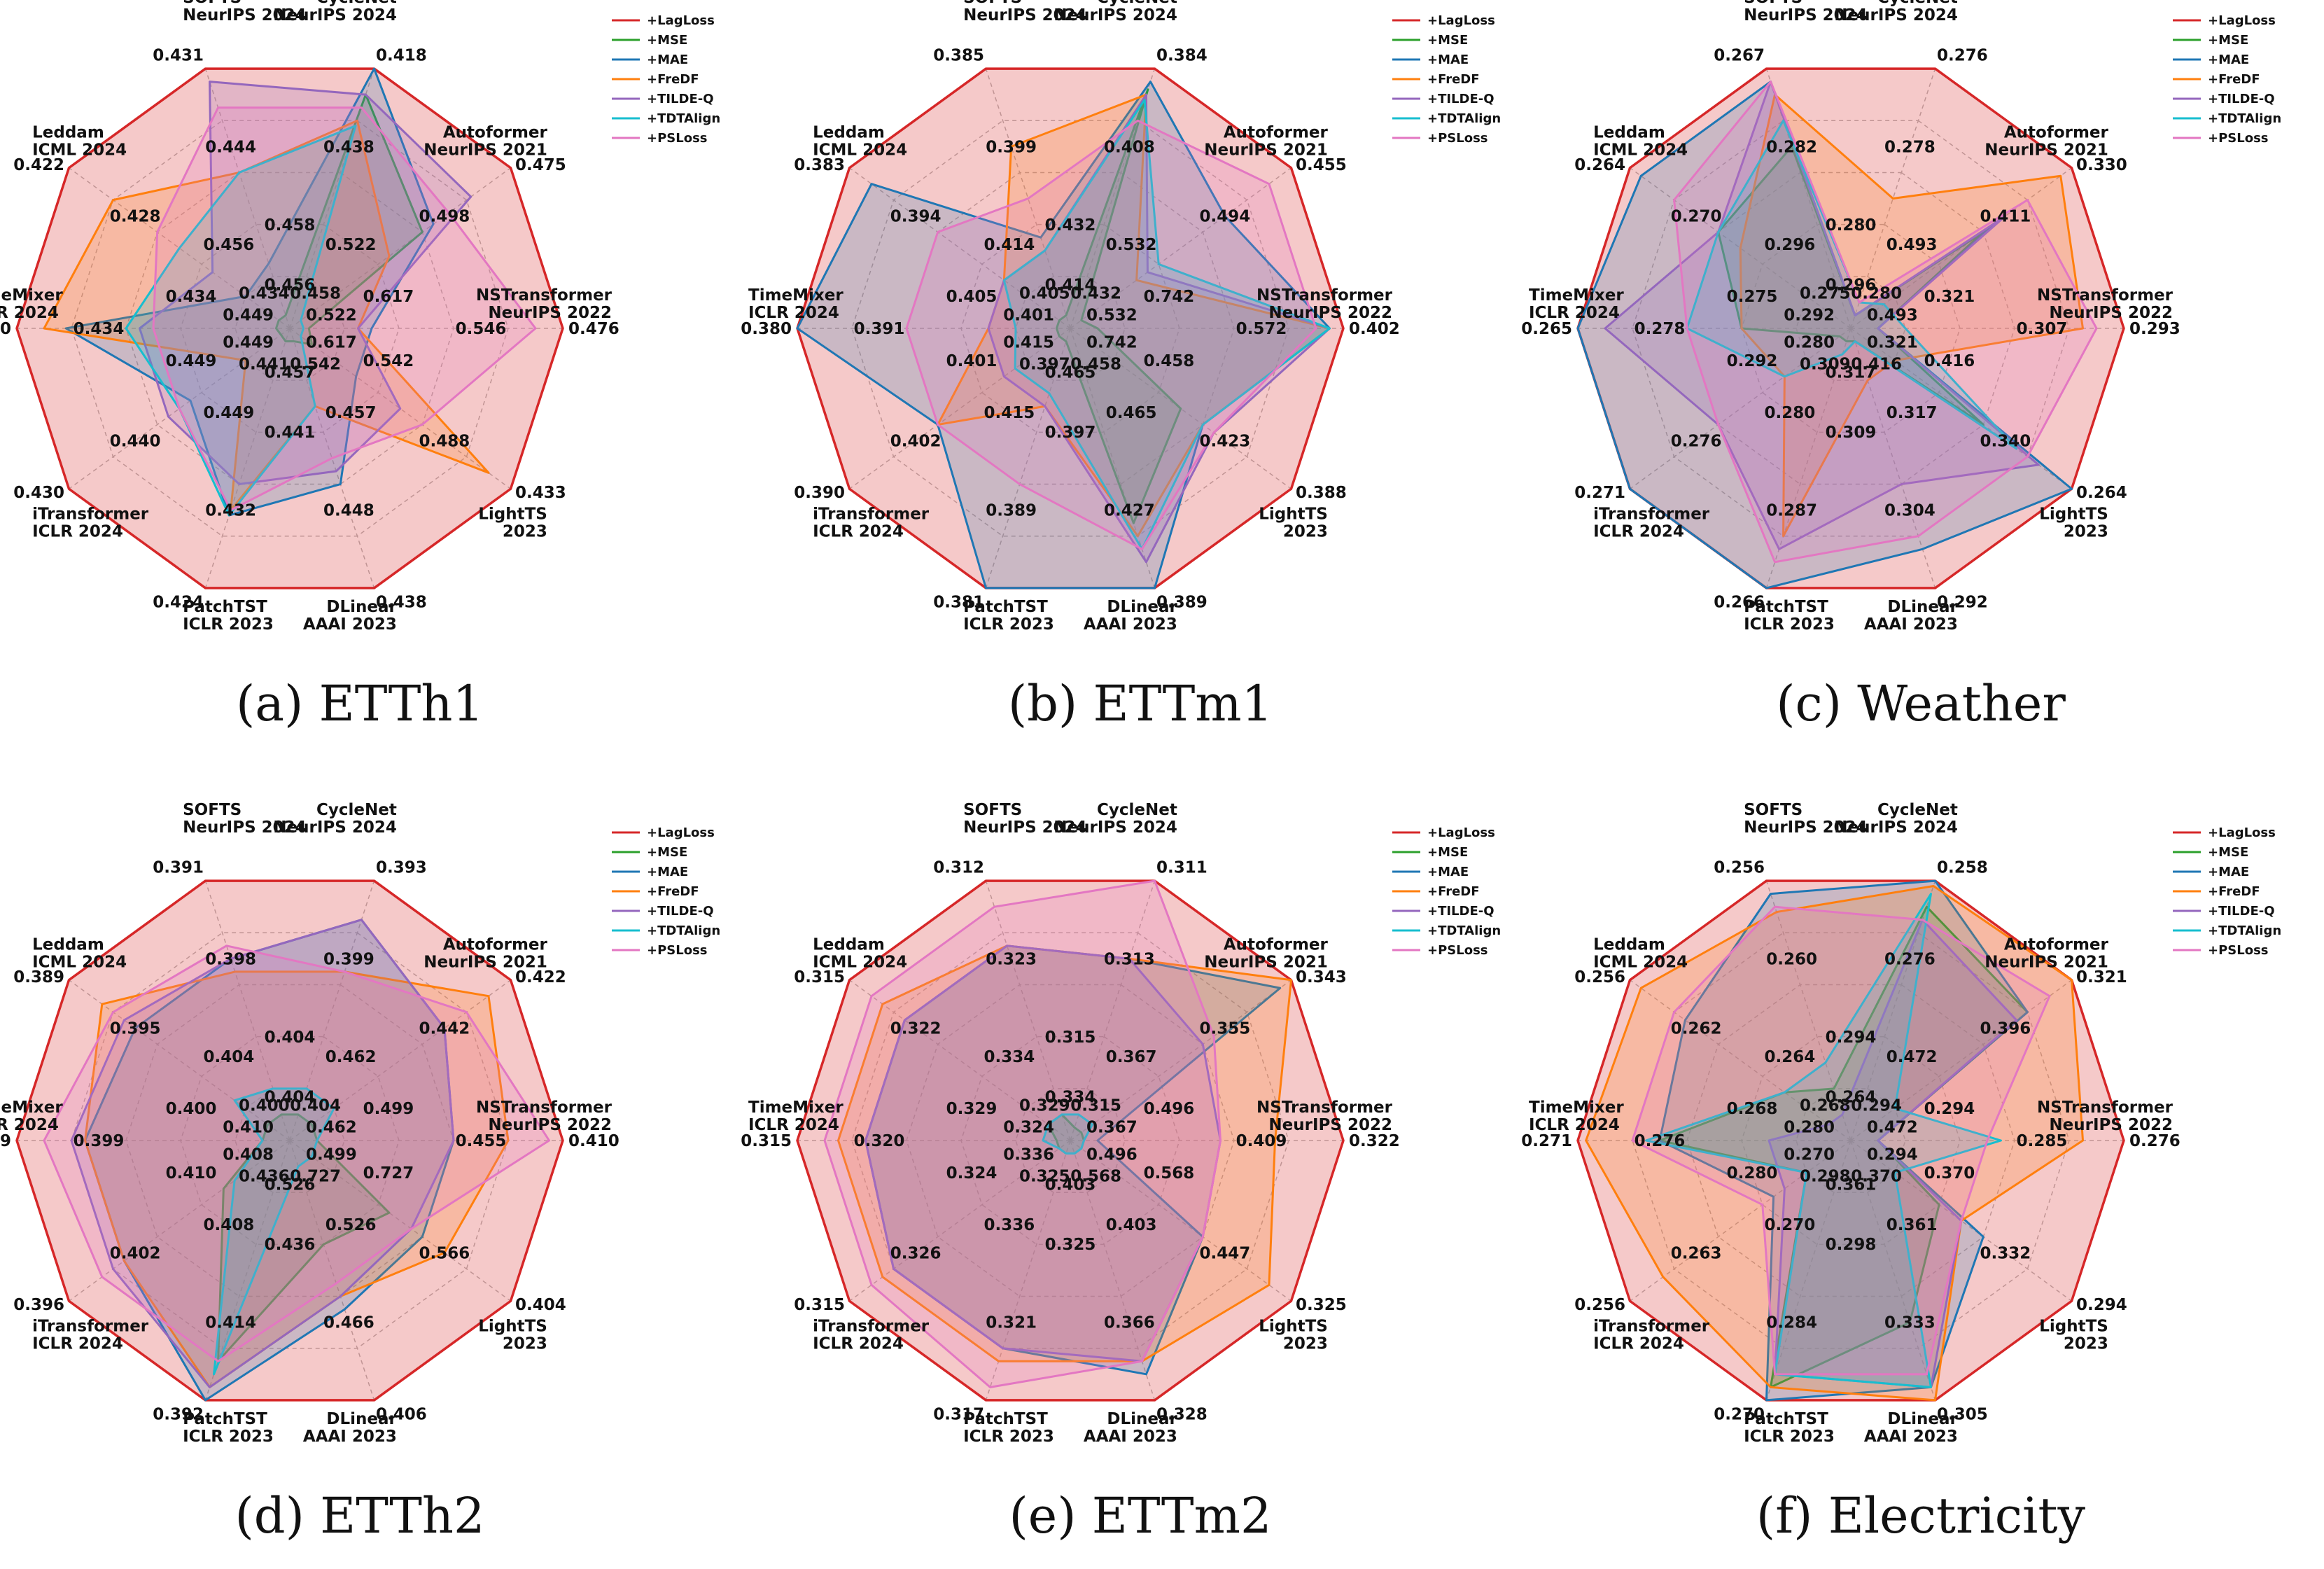  I want to click on panel-caption: (a) ETTh1, so click(360, 704).